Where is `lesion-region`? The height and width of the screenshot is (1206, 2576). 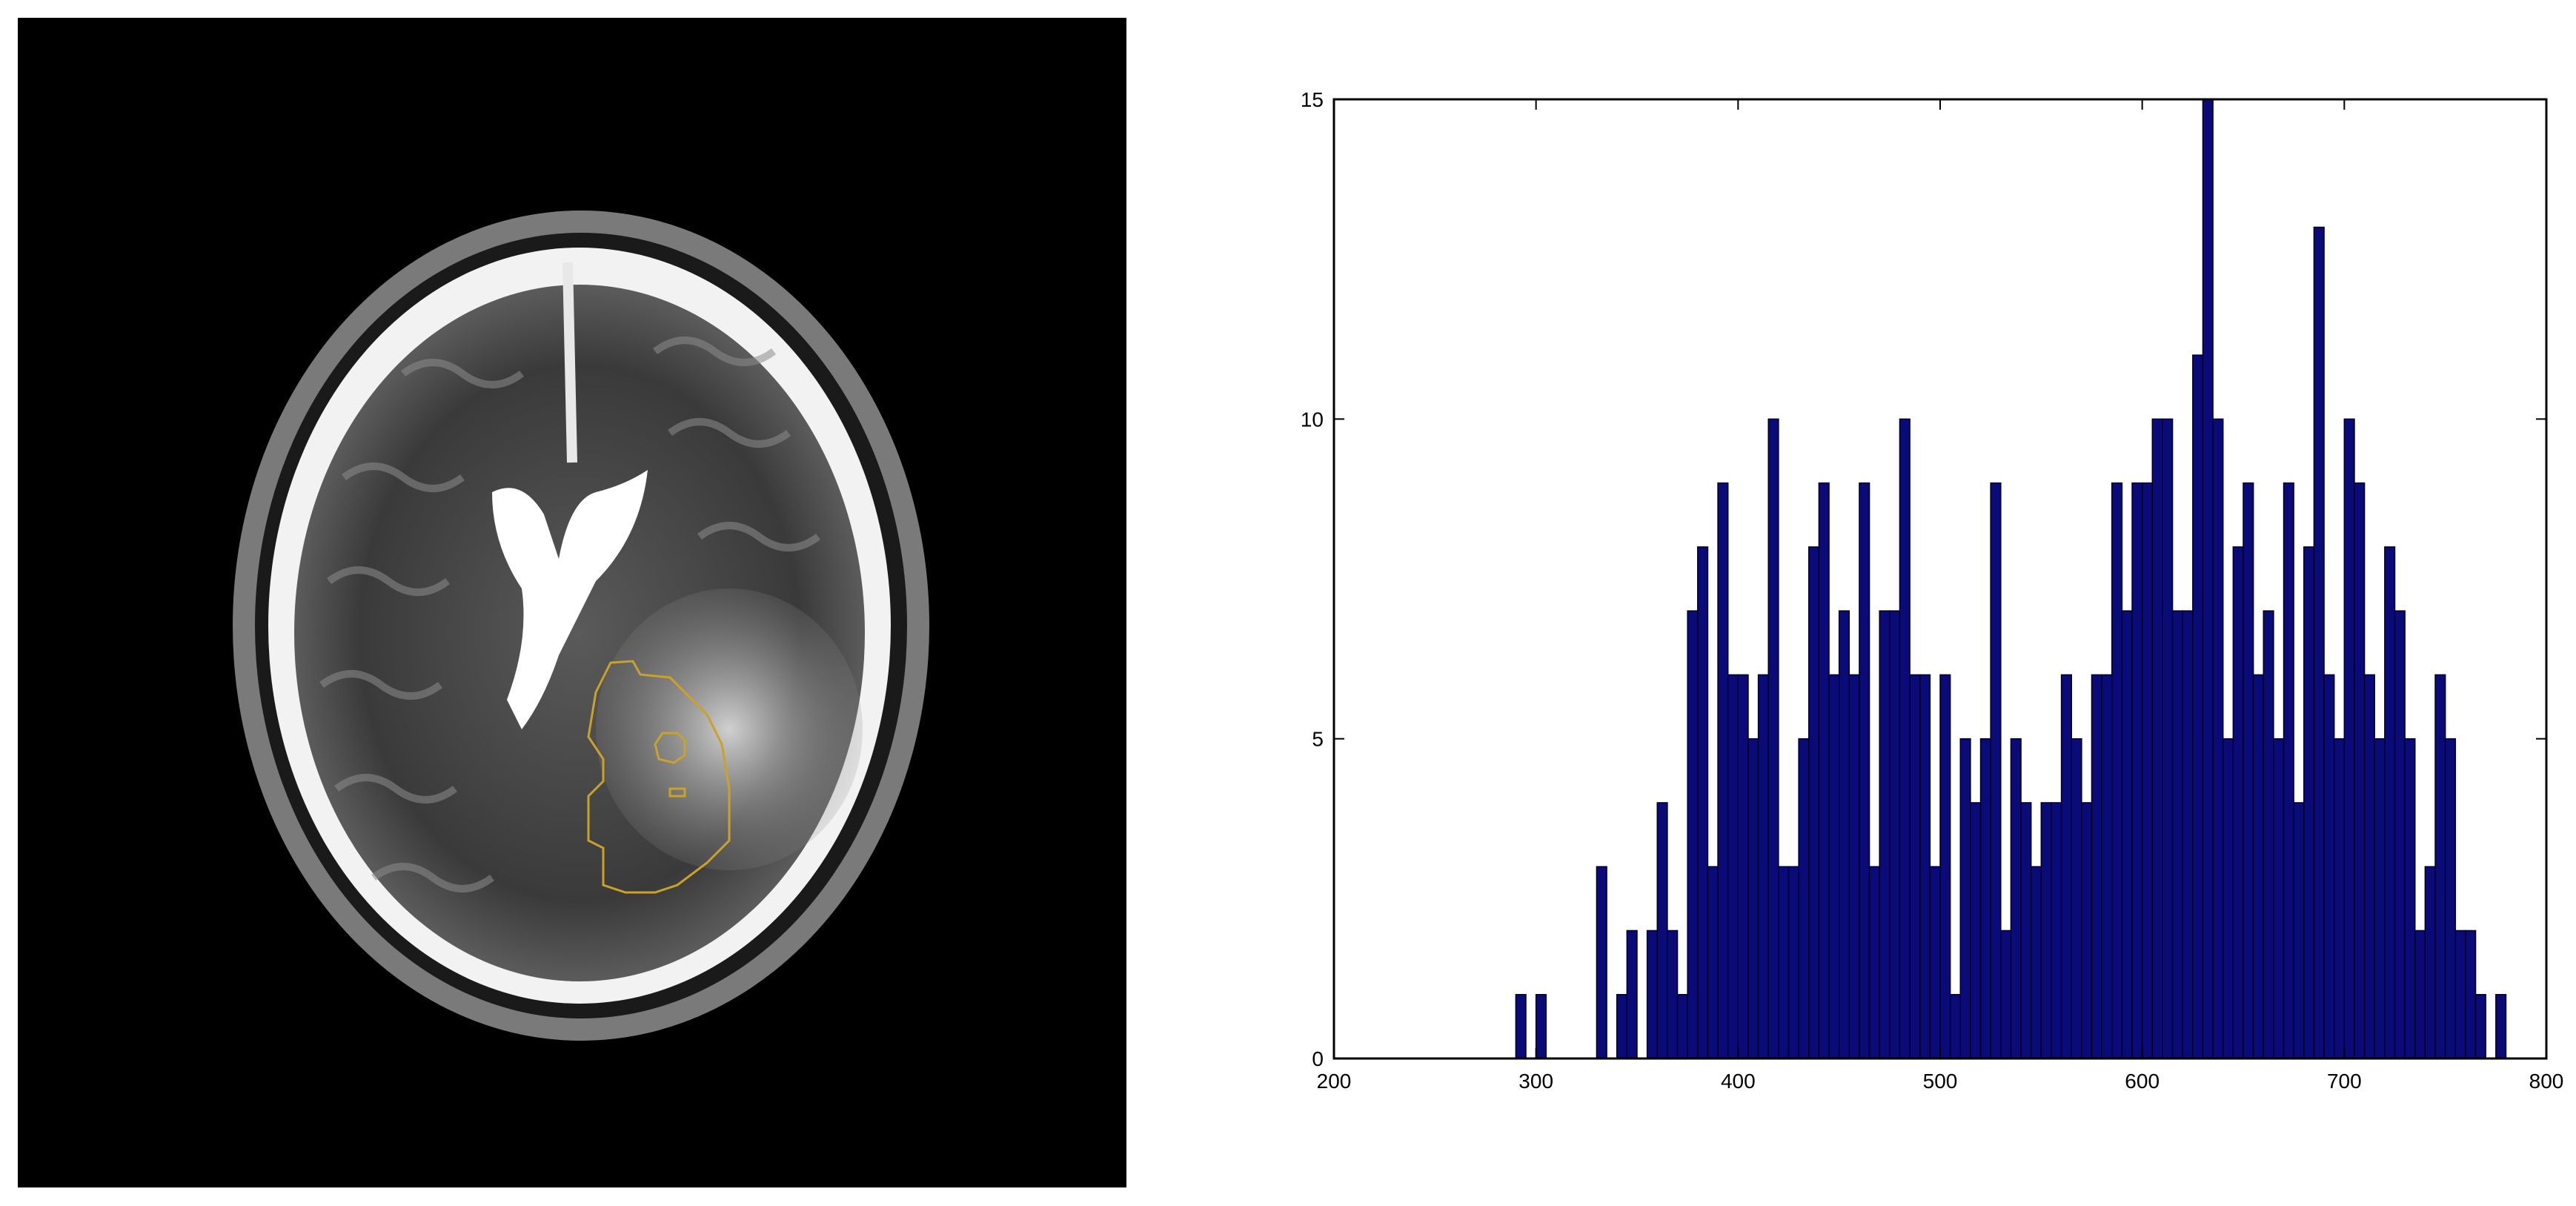 lesion-region is located at coordinates (729, 729).